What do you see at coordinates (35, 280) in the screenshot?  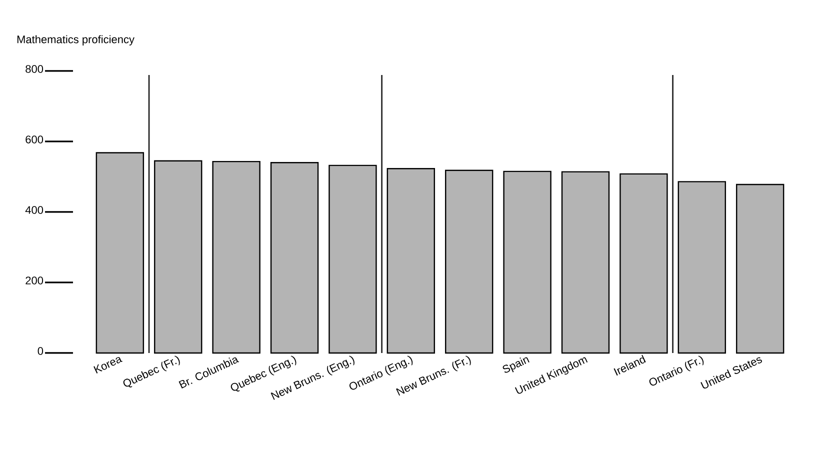 I see `y-tick-label: 200` at bounding box center [35, 280].